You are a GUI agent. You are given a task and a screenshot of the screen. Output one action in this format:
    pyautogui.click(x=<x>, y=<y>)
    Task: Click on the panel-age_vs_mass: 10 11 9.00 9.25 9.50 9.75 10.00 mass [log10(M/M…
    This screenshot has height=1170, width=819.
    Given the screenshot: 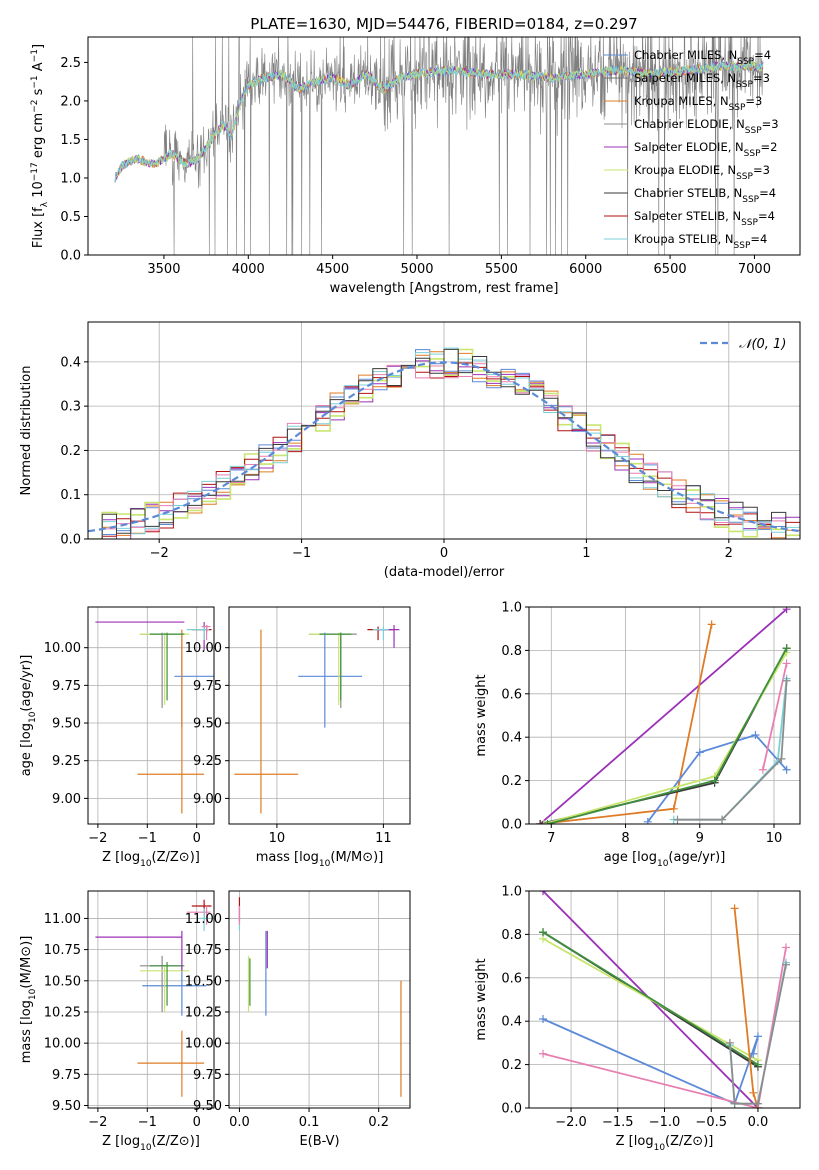 What is the action you would take?
    pyautogui.click(x=298, y=737)
    